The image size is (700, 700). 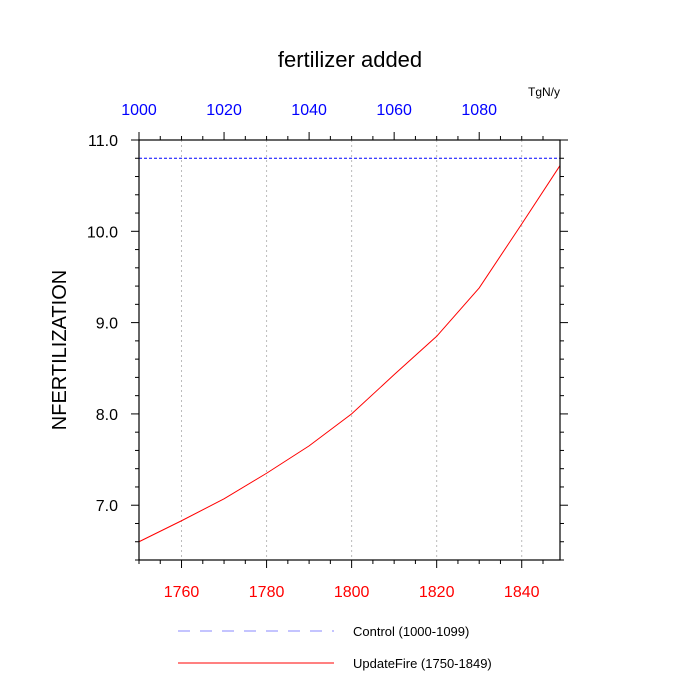 I want to click on top-axis-unit-label: TgN/y, so click(x=544, y=92).